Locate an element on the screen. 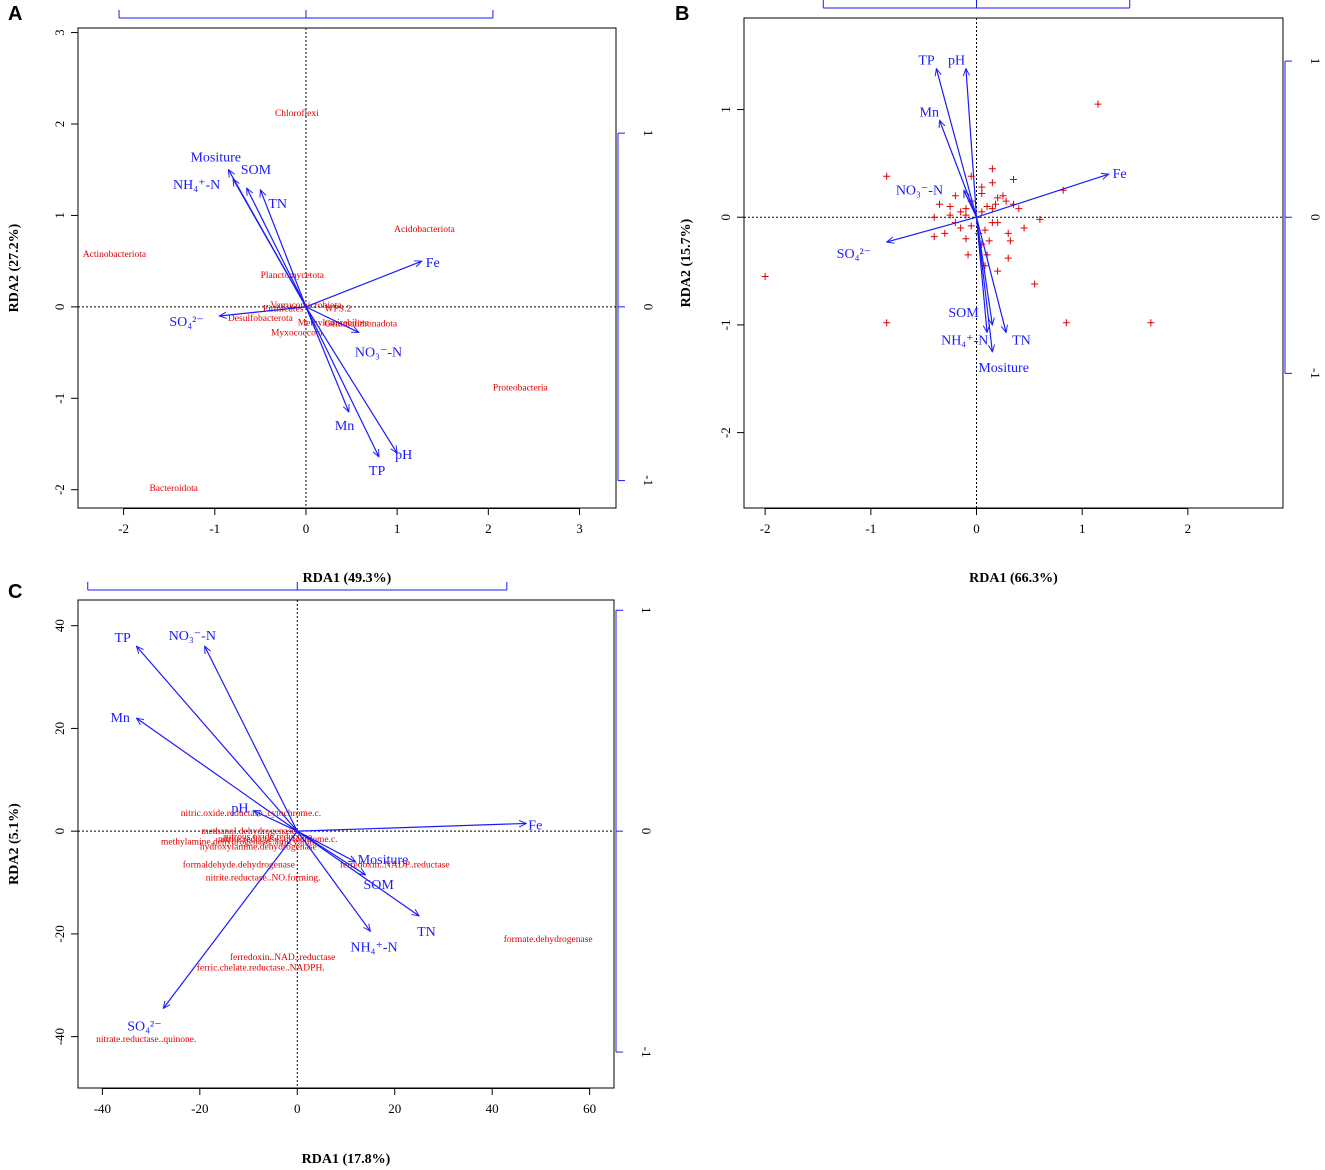 This screenshot has height=1170, width=1325. y-tick-label: 2 is located at coordinates (59, 124).